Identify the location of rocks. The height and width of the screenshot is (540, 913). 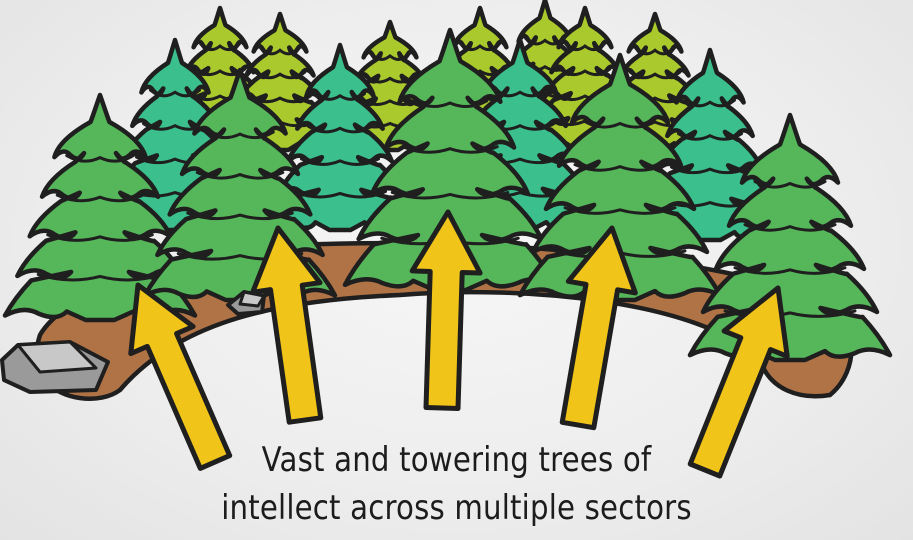
(133, 342).